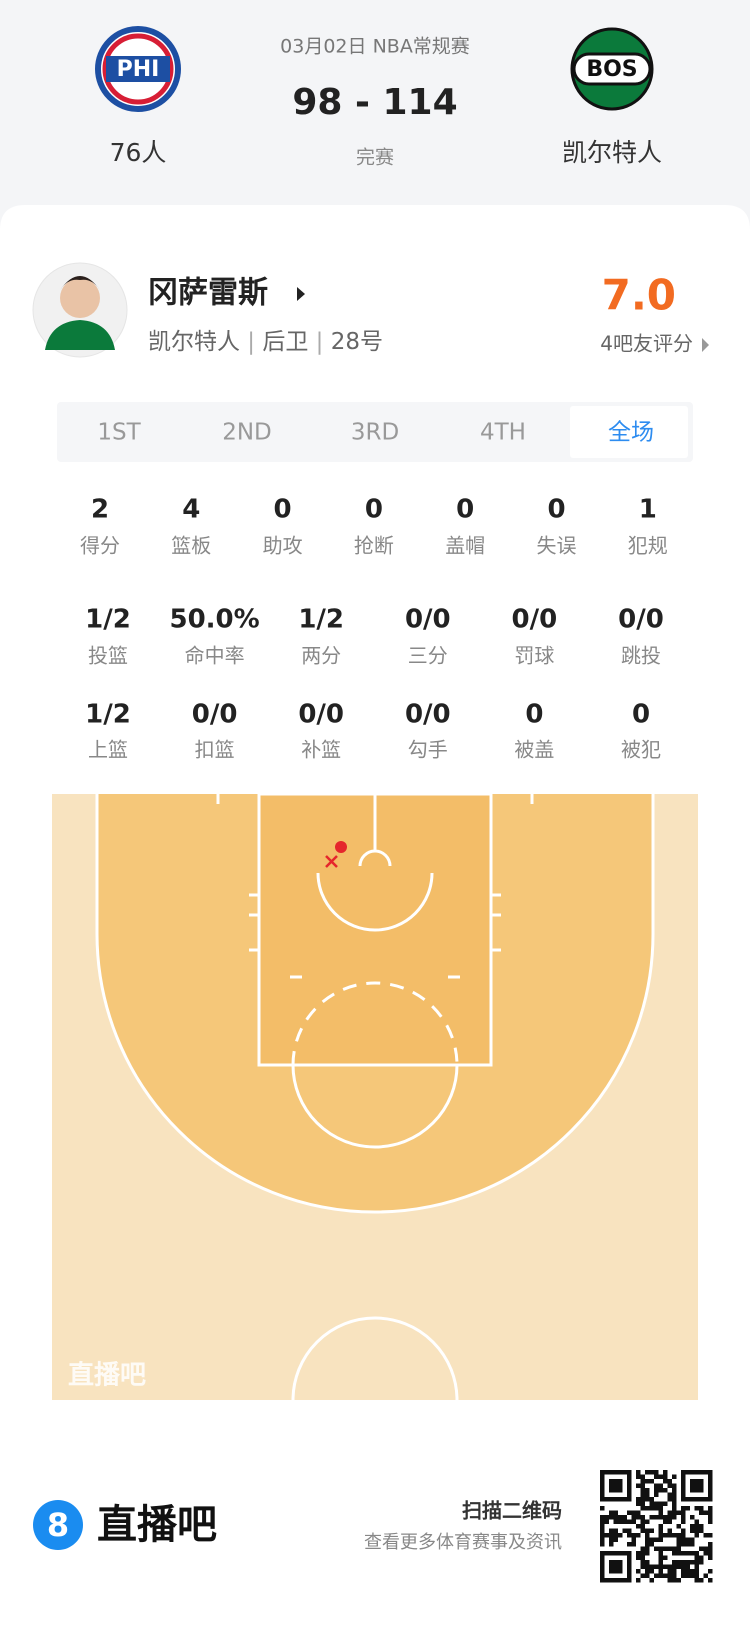  Describe the element at coordinates (375, 158) in the screenshot. I see `game-status: 完赛` at that location.